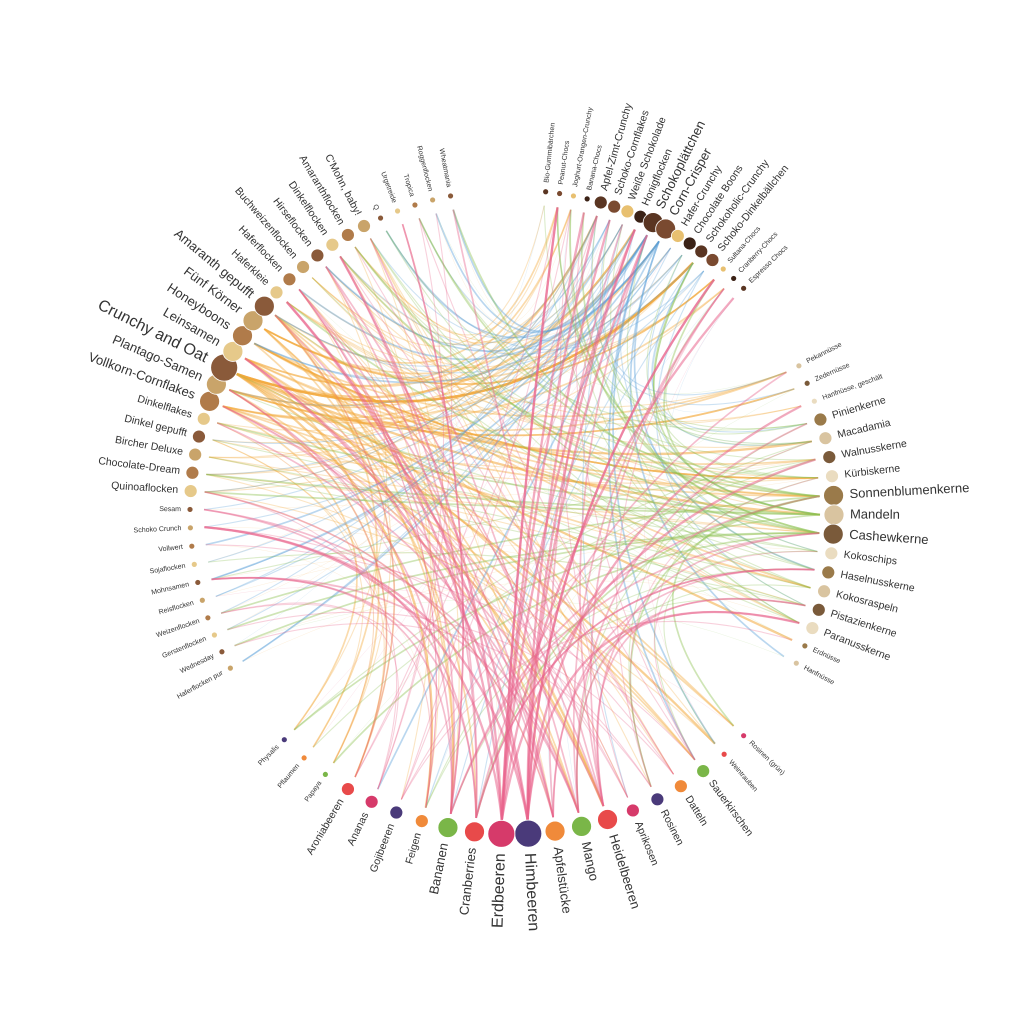 The image size is (1024, 1014). I want to click on ingredient-label: Q, so click(375, 208).